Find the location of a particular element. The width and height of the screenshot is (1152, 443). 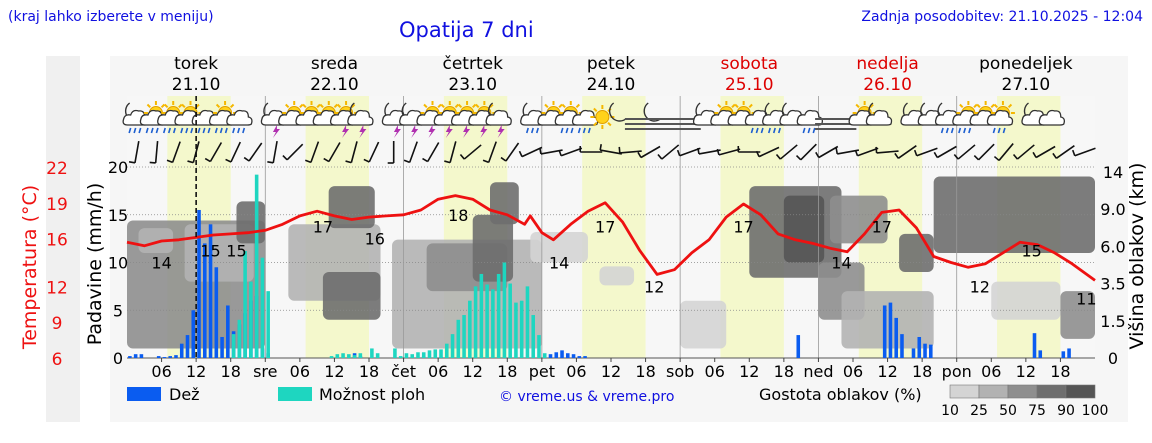

daylight-band is located at coordinates (614, 227).